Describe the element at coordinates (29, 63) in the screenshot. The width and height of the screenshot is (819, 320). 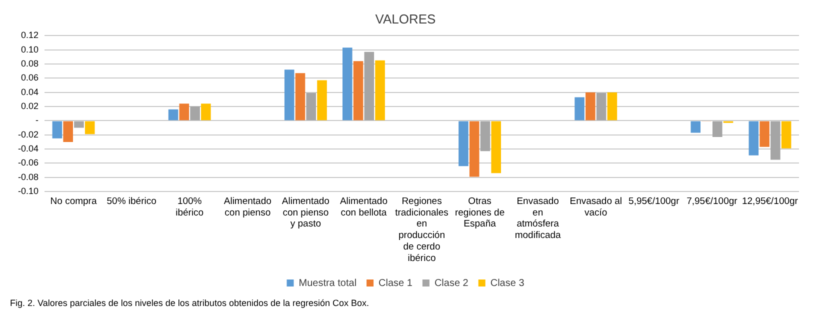
I see `y-tick-label: 0.08` at that location.